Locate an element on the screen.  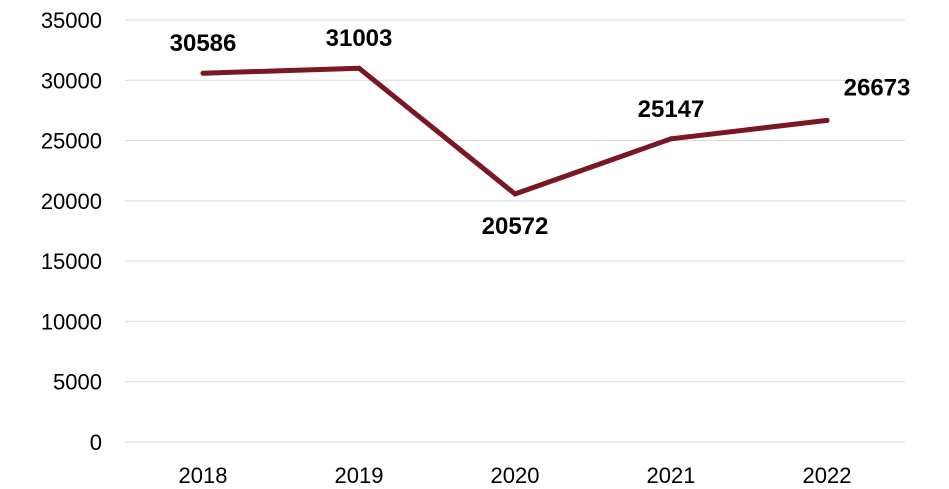
y-axis-tick-labels: 0 5000 10000 15000 20000 25000 30000 35000 is located at coordinates (71, 231).